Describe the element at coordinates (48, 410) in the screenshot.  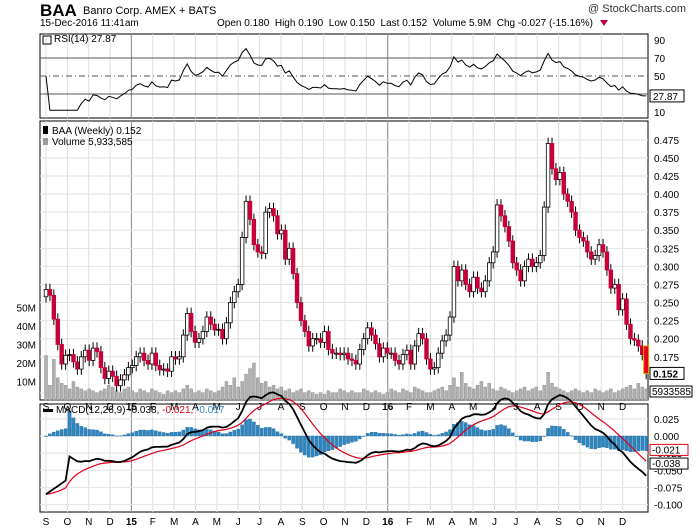
I see `macd-legend-icon` at that location.